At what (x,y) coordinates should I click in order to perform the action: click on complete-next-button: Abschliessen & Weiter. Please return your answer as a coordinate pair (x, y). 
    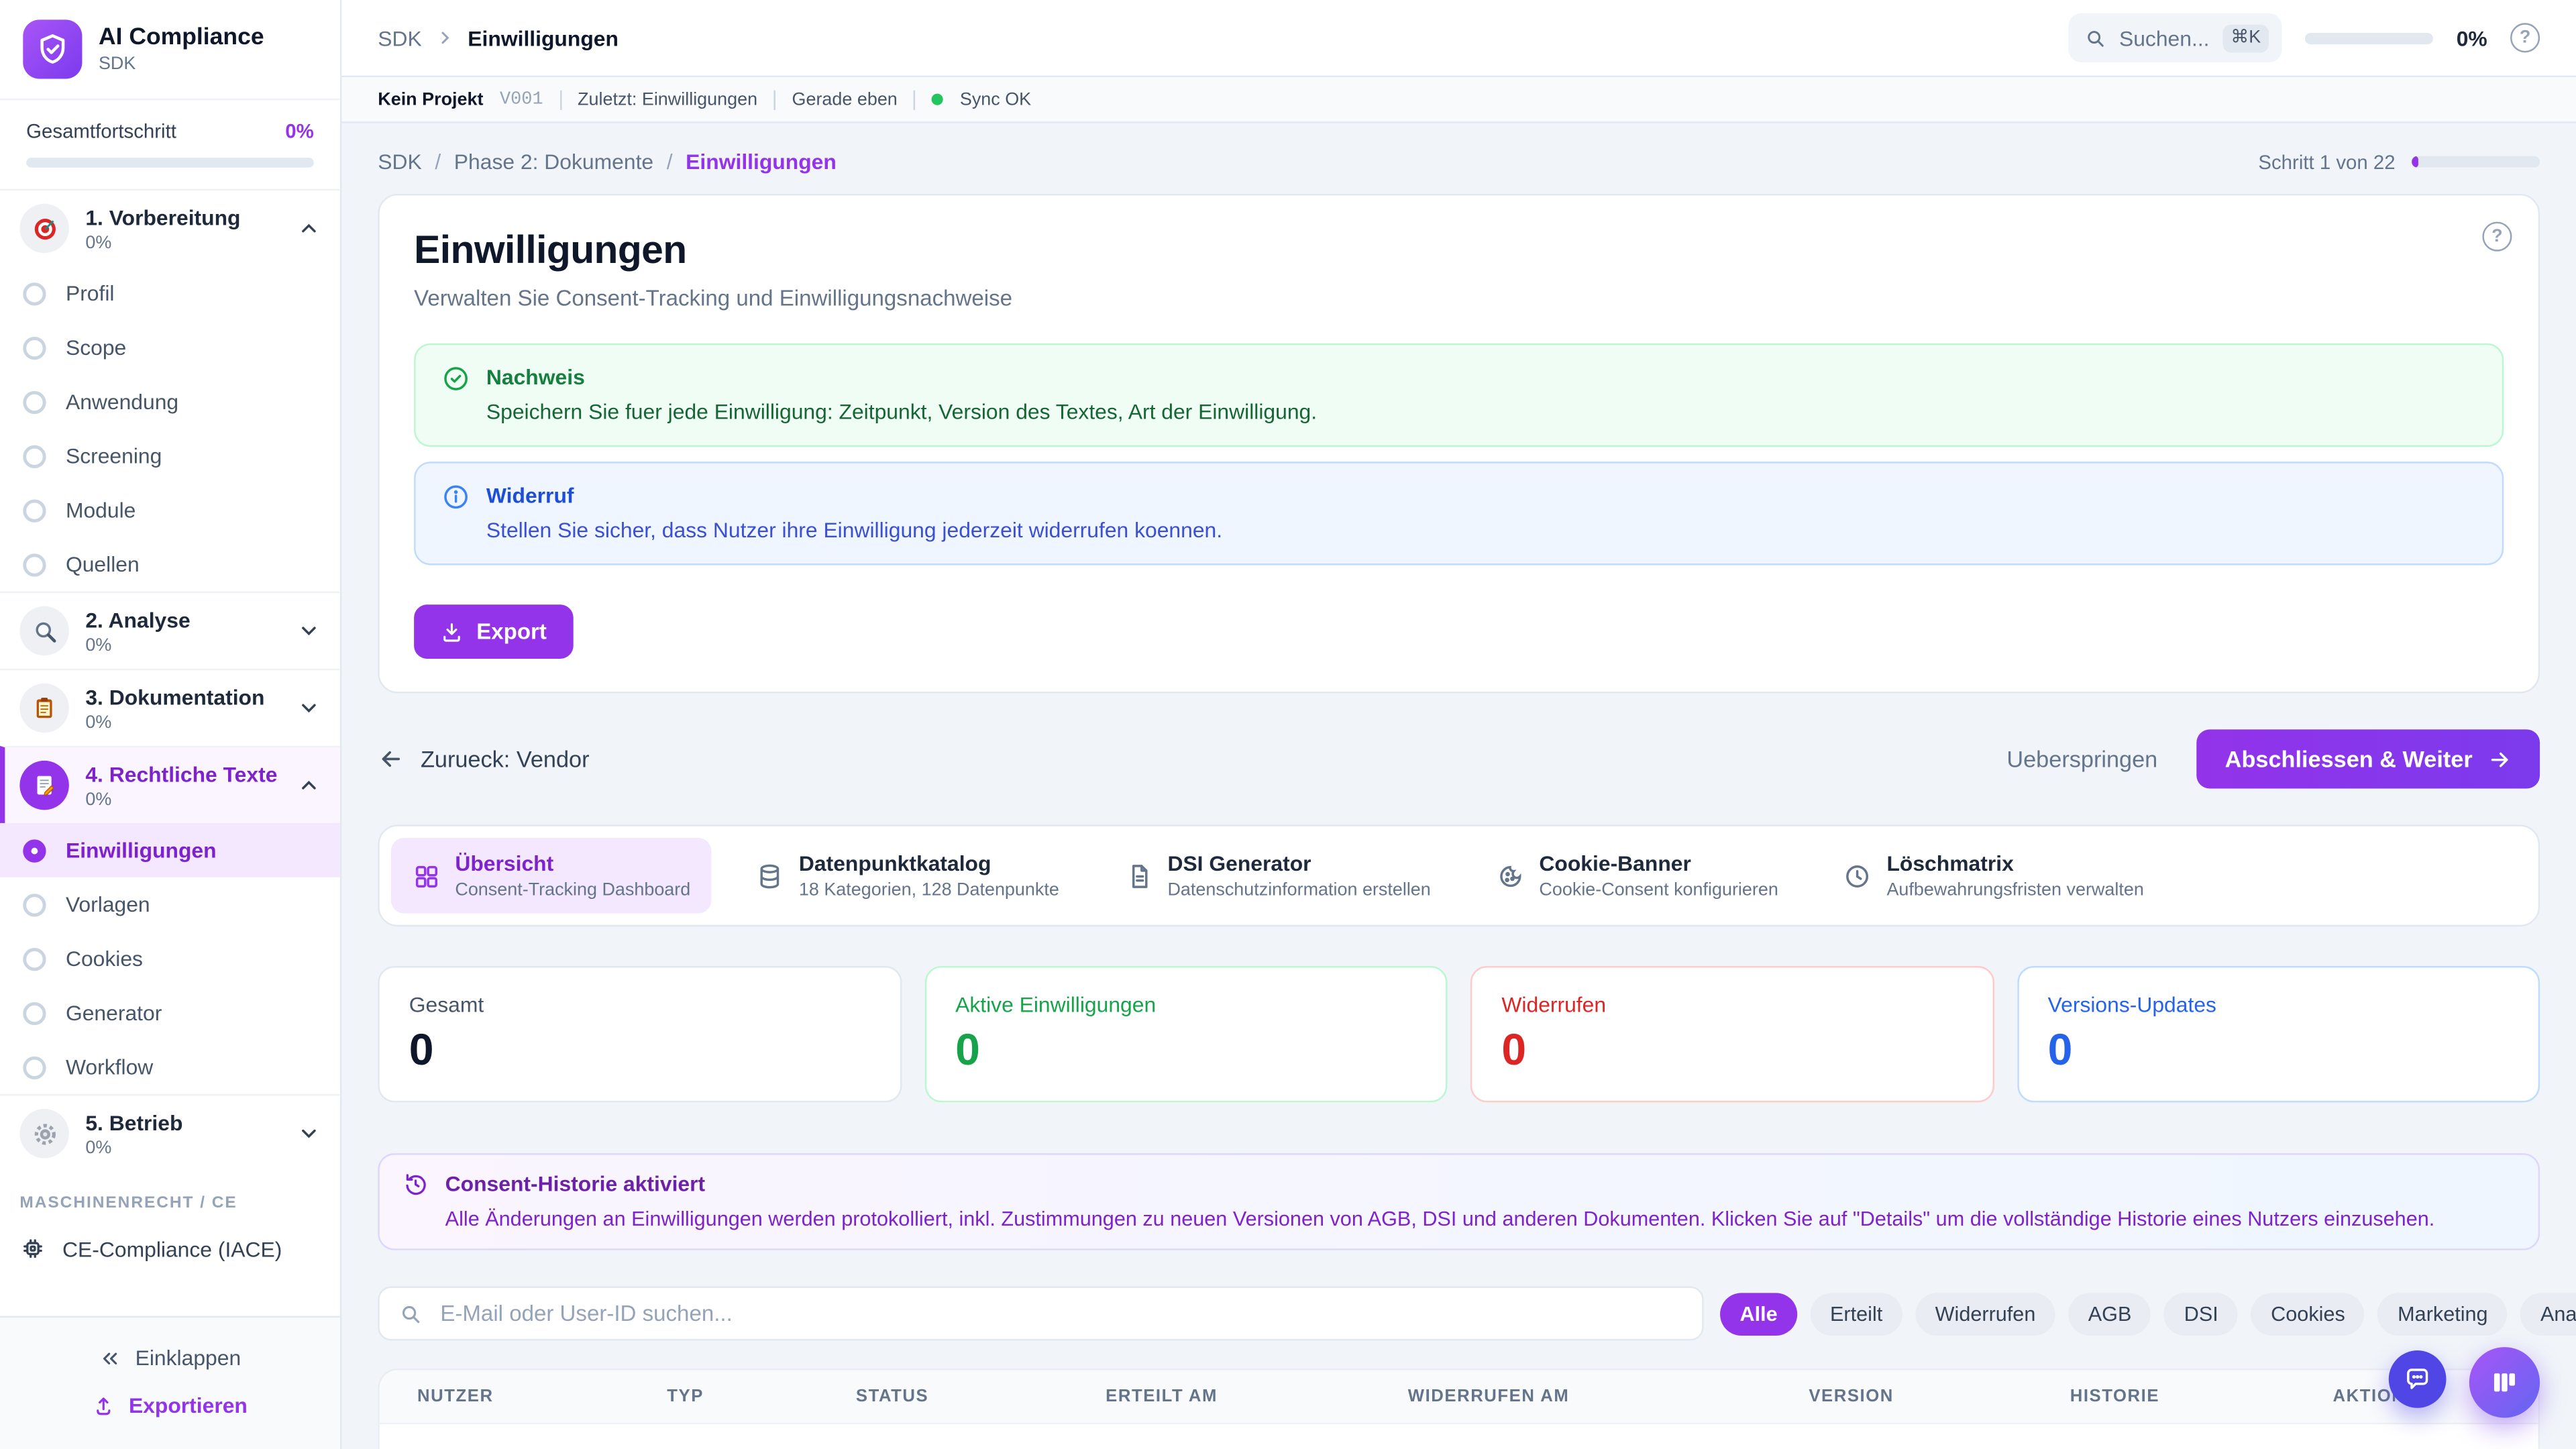
    Looking at the image, I should click on (2368, 759).